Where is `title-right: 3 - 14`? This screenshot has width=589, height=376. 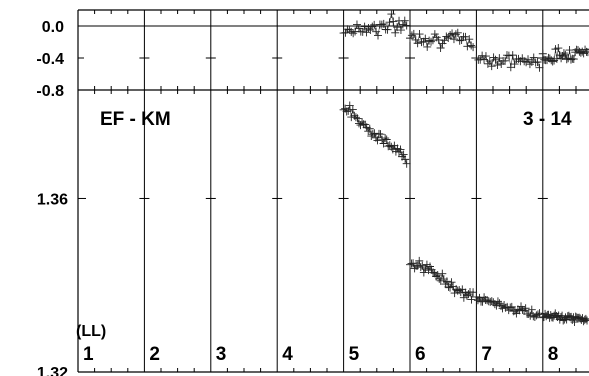 title-right: 3 - 14 is located at coordinates (547, 119).